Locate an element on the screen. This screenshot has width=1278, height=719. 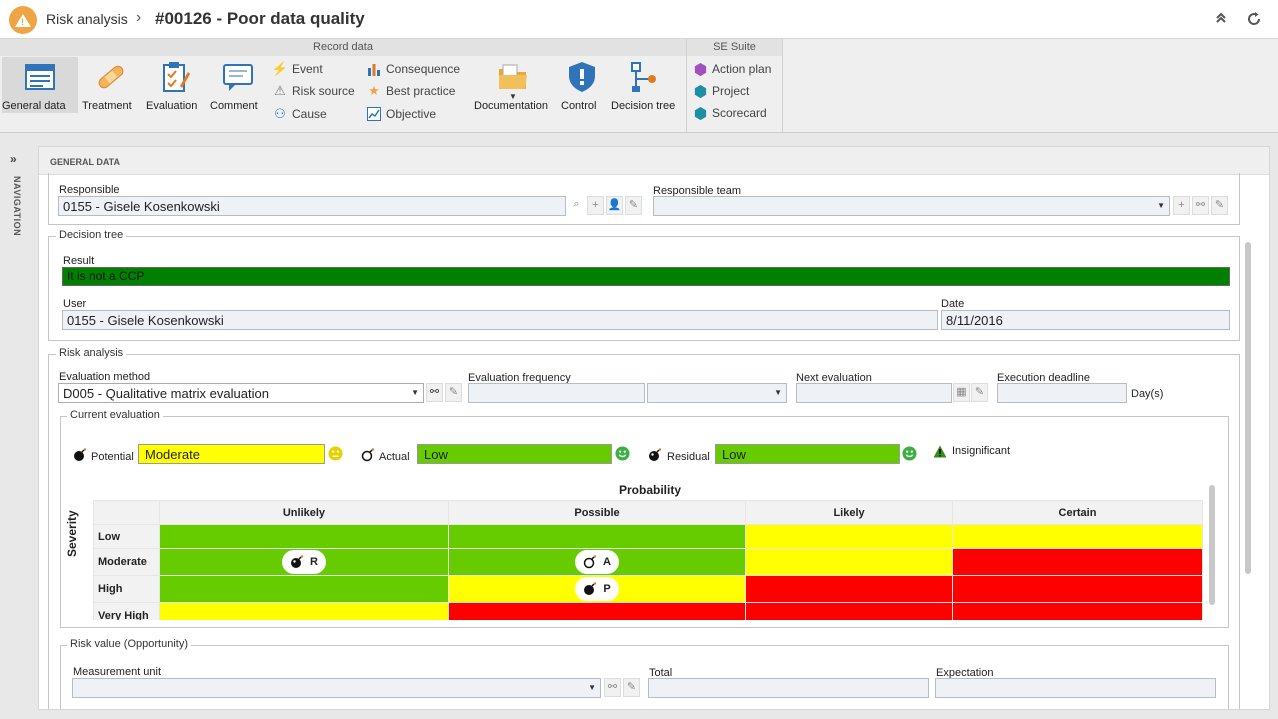
expectation-field is located at coordinates (1075, 688).